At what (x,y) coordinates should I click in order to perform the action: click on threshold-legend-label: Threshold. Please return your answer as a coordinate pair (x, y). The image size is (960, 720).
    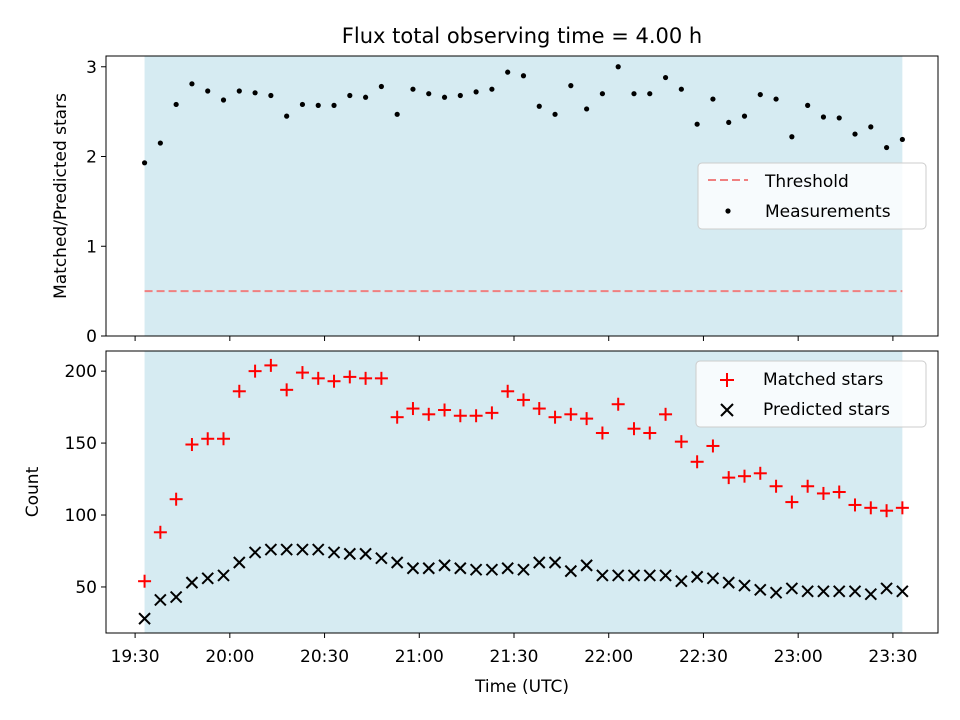
    Looking at the image, I should click on (806, 182).